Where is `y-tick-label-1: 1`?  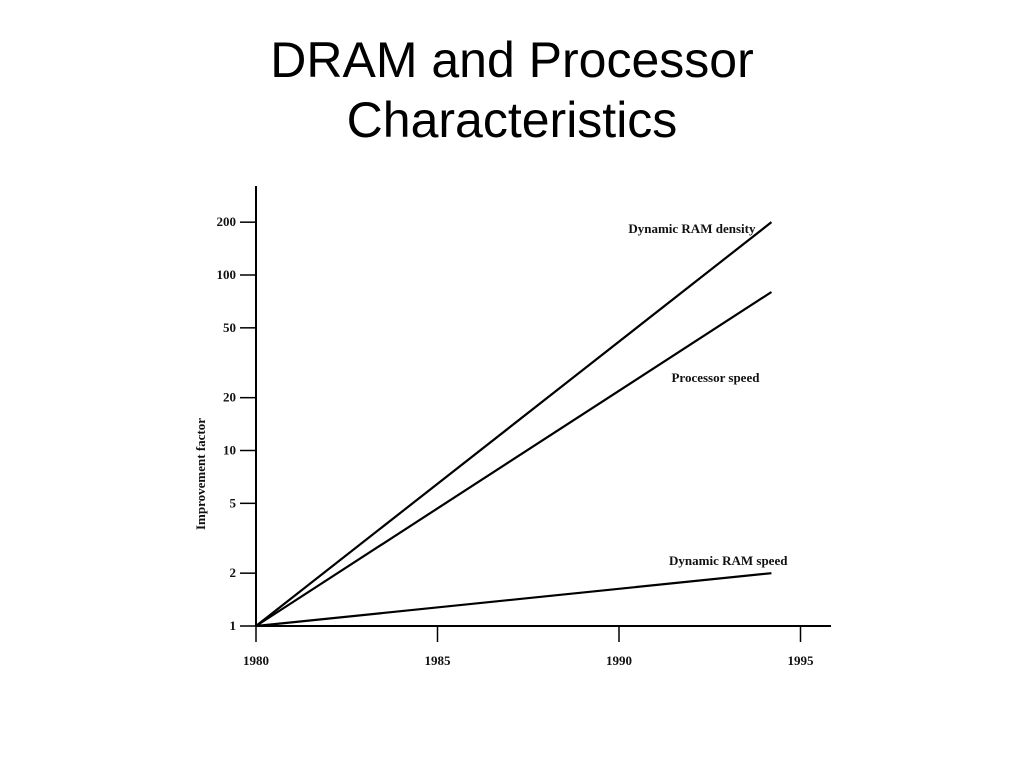 y-tick-label-1: 1 is located at coordinates (233, 625).